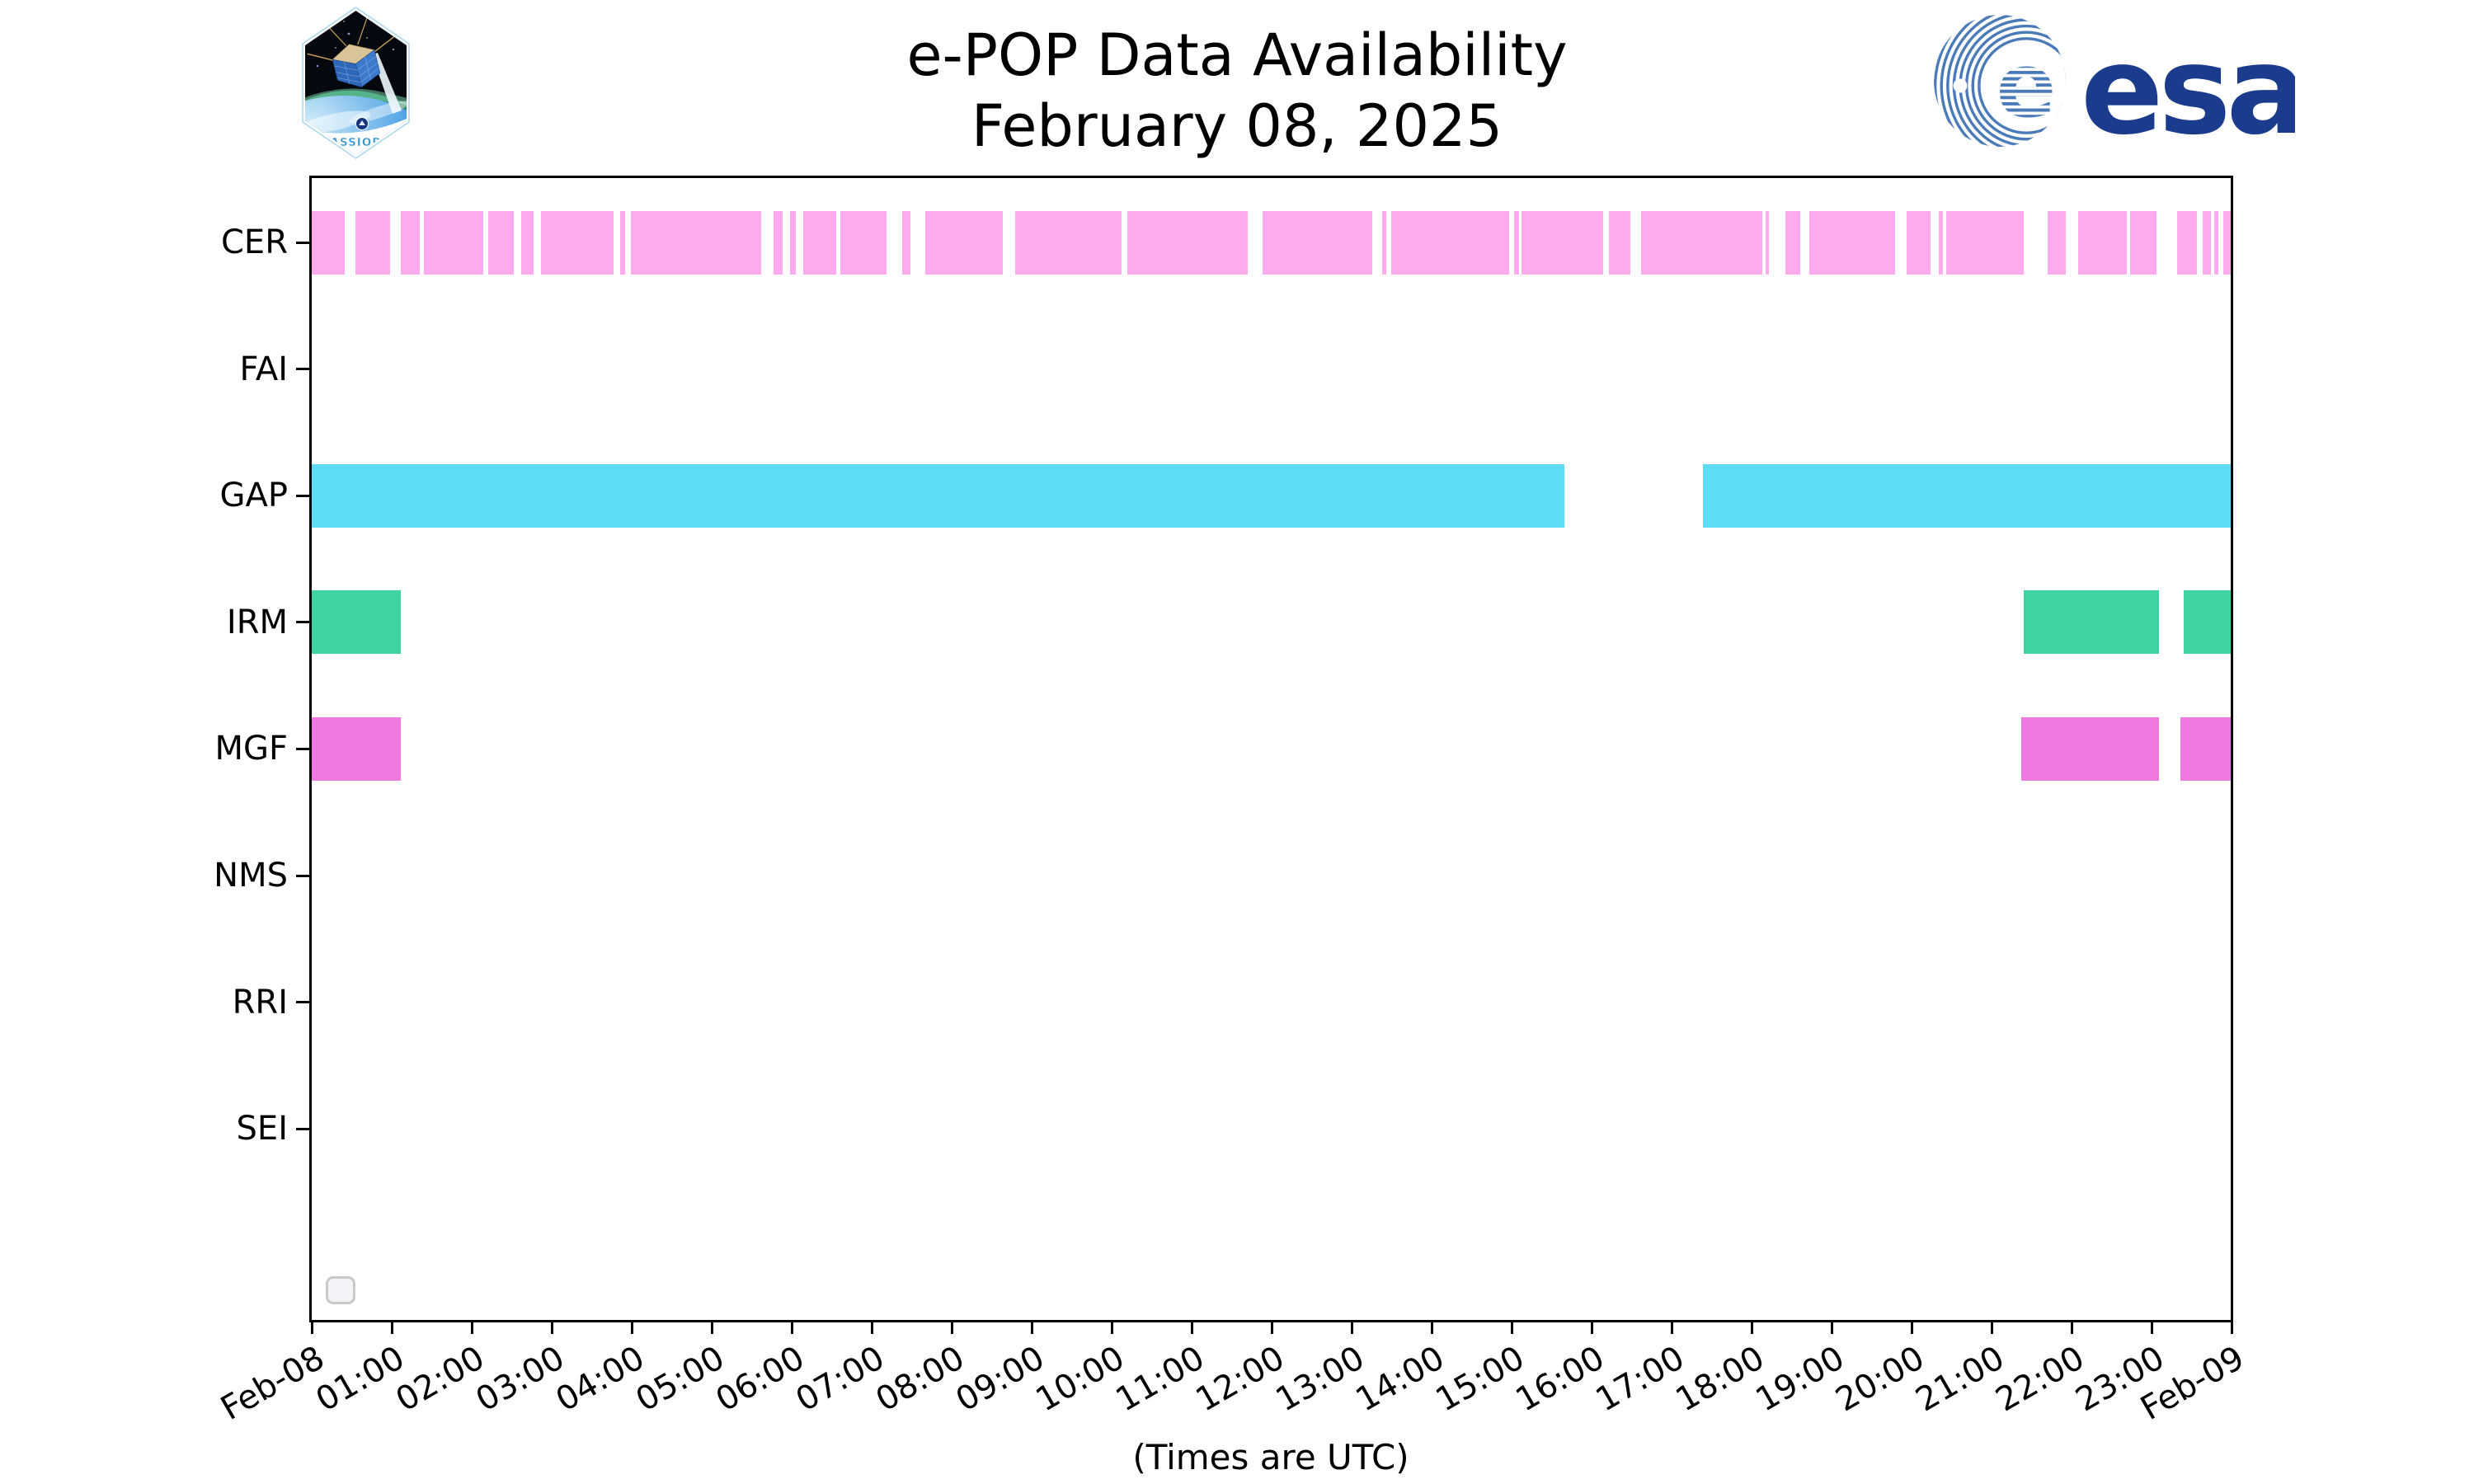  I want to click on x-axis-tick-label: 12:00, so click(1240, 1379).